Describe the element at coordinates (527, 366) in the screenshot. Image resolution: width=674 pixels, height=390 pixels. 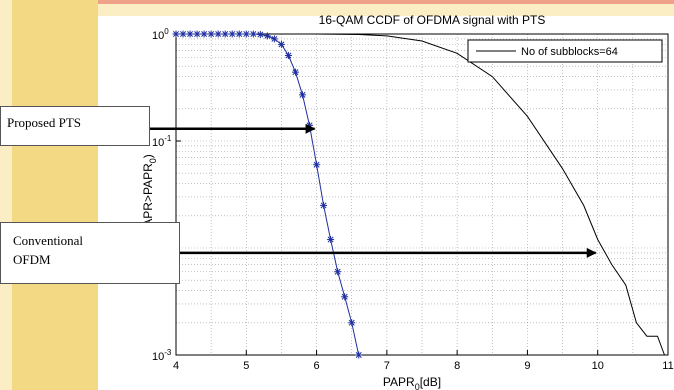
I see `x-tick-label: 9` at that location.